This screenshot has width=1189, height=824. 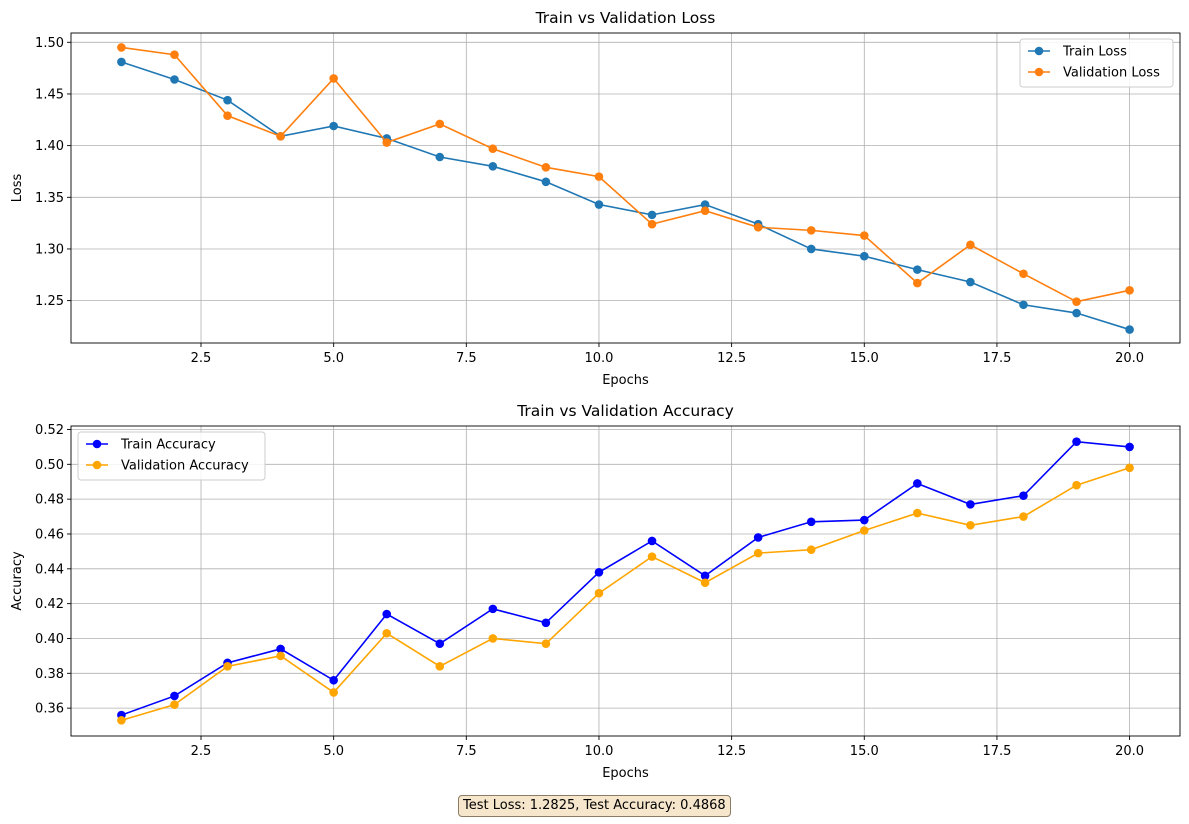 What do you see at coordinates (625, 380) in the screenshot?
I see `x-axis-label: Epochs` at bounding box center [625, 380].